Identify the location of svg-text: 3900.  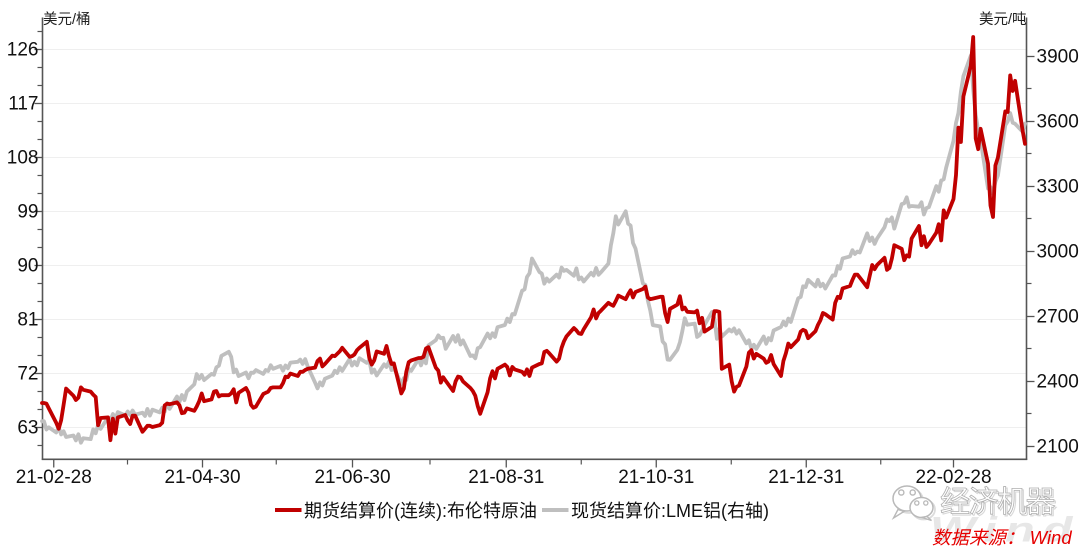
(1058, 57).